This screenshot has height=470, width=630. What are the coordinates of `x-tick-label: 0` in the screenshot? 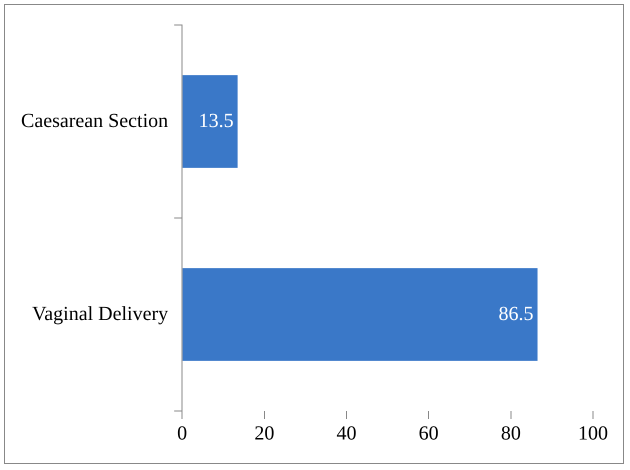 It's located at (182, 433).